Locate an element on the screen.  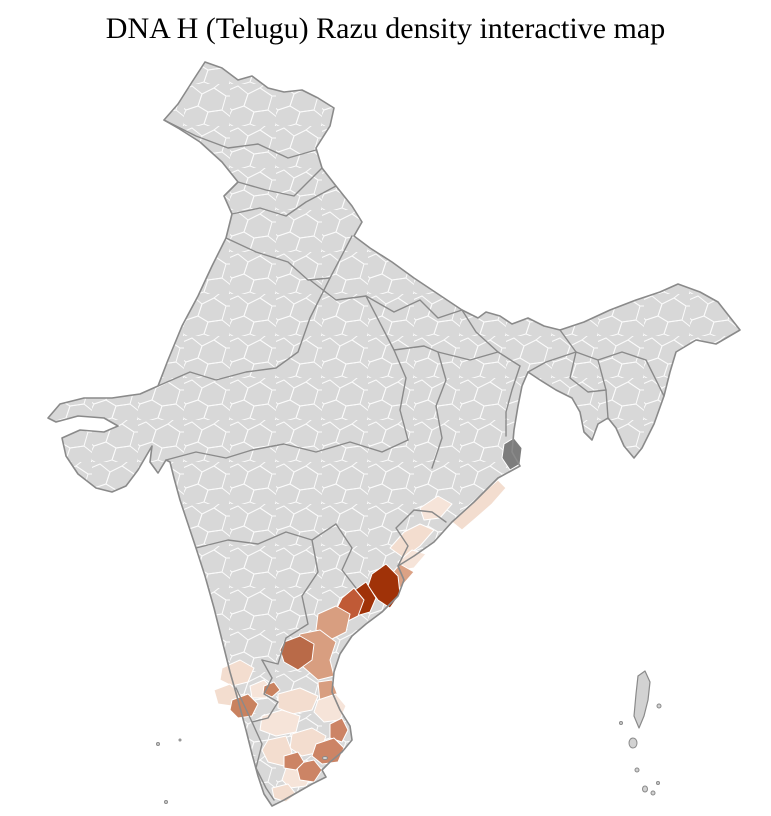
density-region-kurnool is located at coordinates (297, 653).